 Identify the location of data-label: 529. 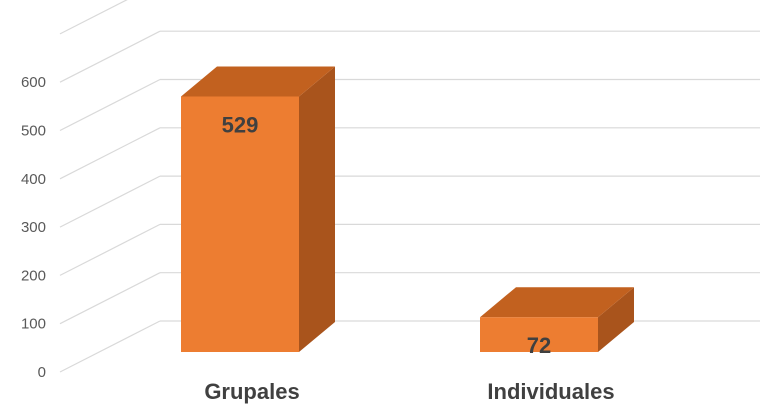
(240, 124).